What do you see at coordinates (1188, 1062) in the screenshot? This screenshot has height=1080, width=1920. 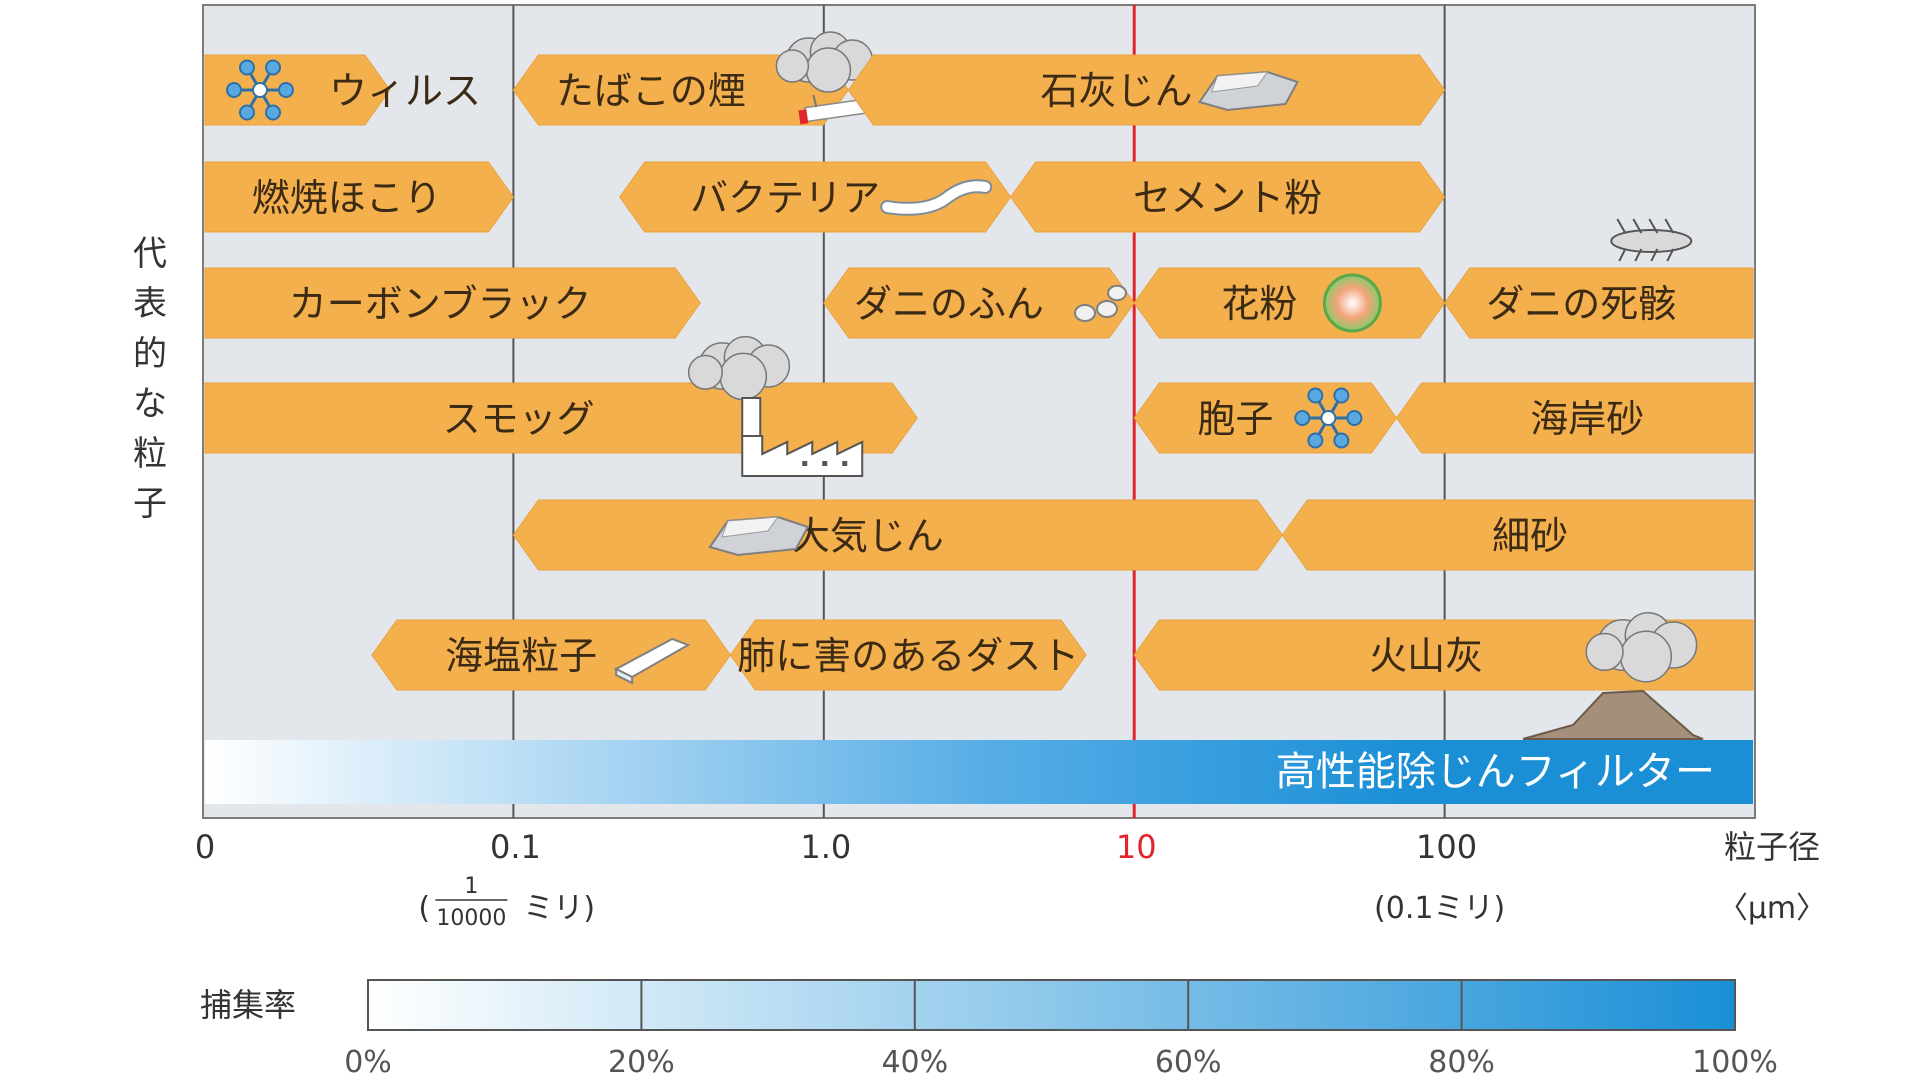 I see `rate-tick-label: 60%` at bounding box center [1188, 1062].